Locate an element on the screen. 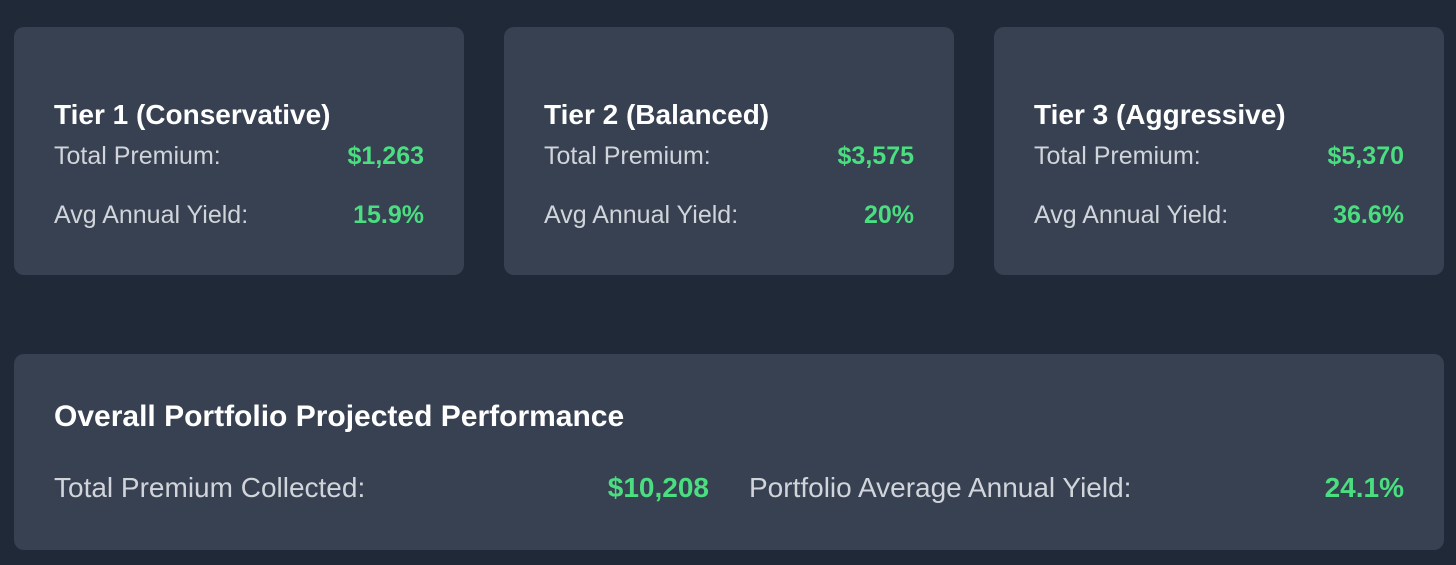 This screenshot has width=1456, height=565. avg-annual-yield-row: Avg Annual Yield: 15.9% is located at coordinates (239, 215).